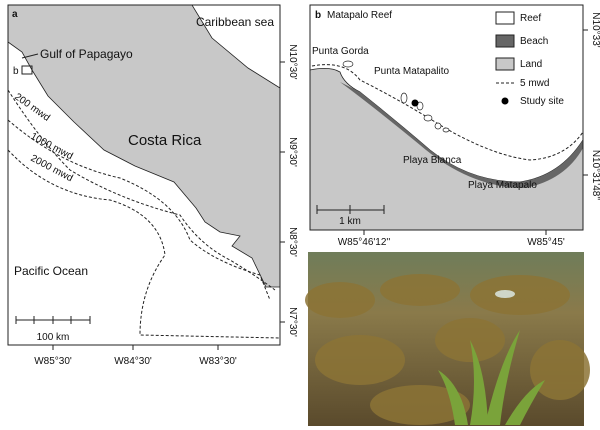 The height and width of the screenshot is (430, 600). Describe the element at coordinates (133, 361) in the screenshot. I see `lon-label: W84°30'` at that location.